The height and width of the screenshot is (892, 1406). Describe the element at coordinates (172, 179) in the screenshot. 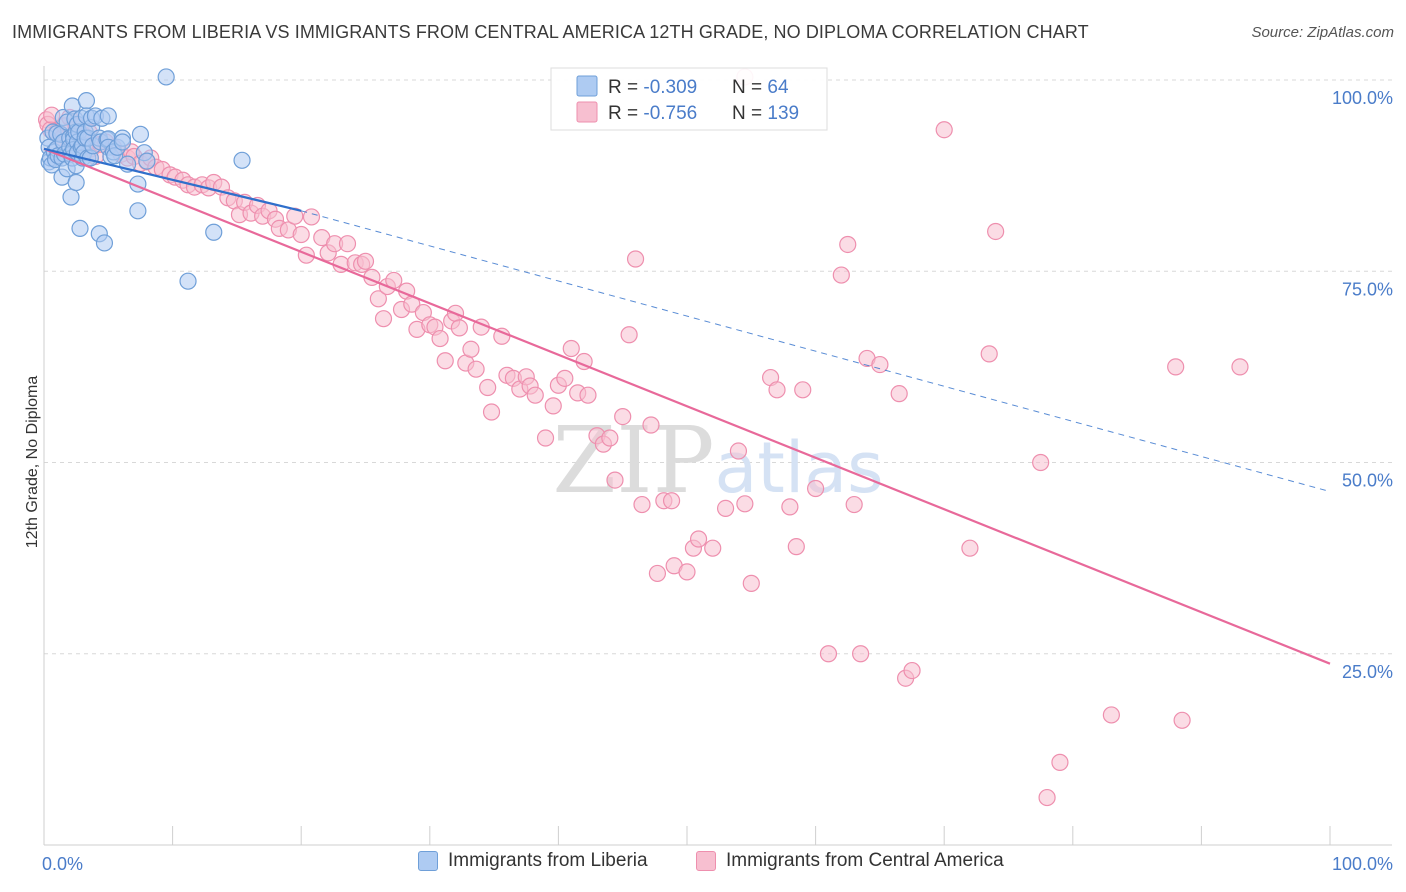

I see `liberia-trend-line` at that location.